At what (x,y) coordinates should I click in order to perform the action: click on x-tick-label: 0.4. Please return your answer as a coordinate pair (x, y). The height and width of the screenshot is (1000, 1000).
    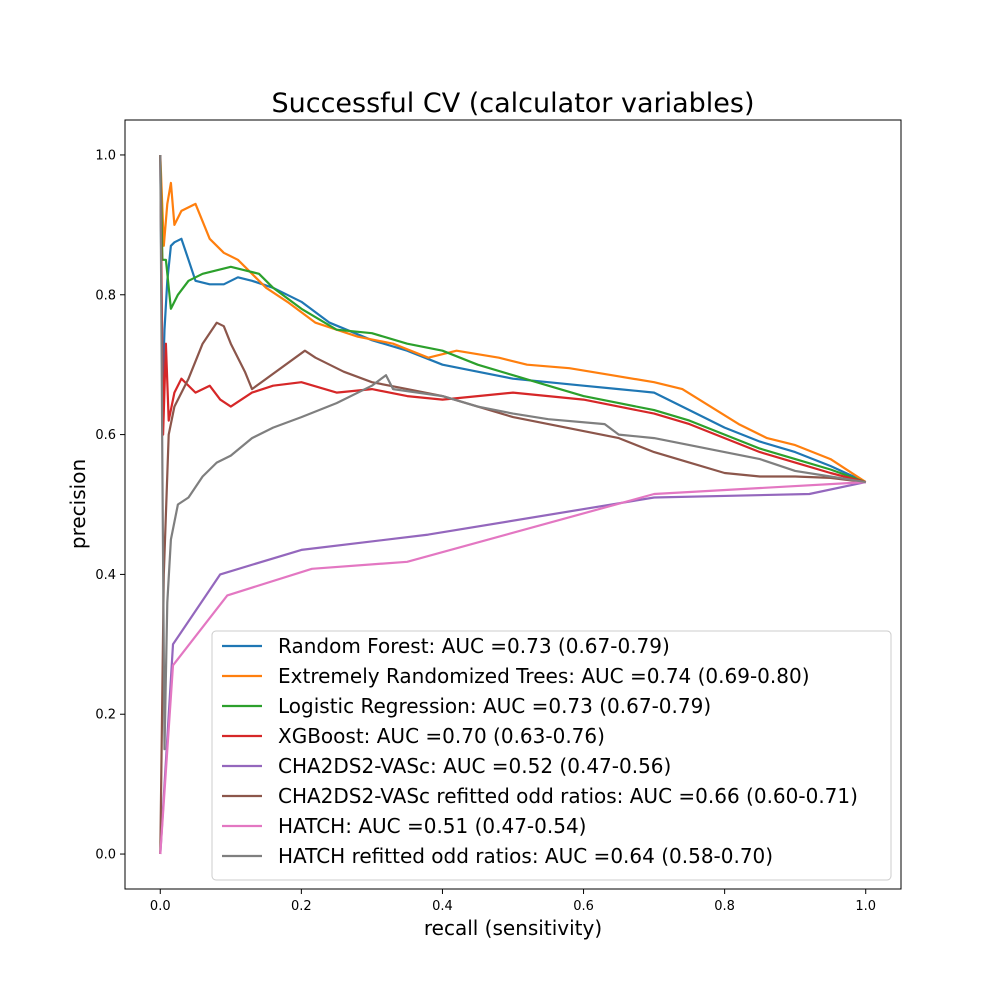
    Looking at the image, I should click on (442, 906).